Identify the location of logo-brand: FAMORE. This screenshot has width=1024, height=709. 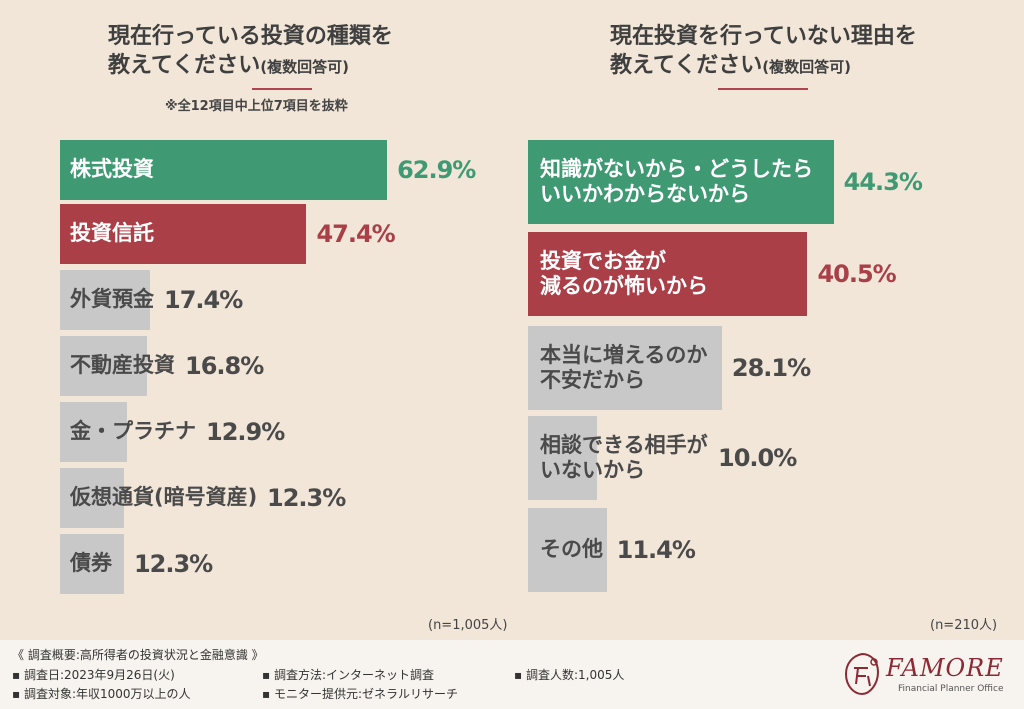
(945, 668).